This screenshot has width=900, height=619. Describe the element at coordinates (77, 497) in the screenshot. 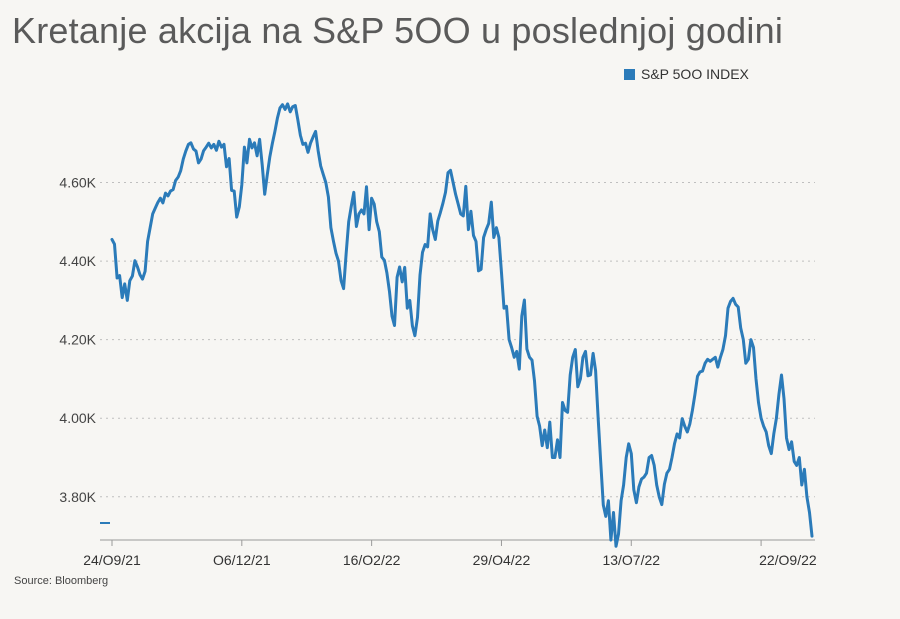

I see `y-tick-label: 3.80K` at that location.